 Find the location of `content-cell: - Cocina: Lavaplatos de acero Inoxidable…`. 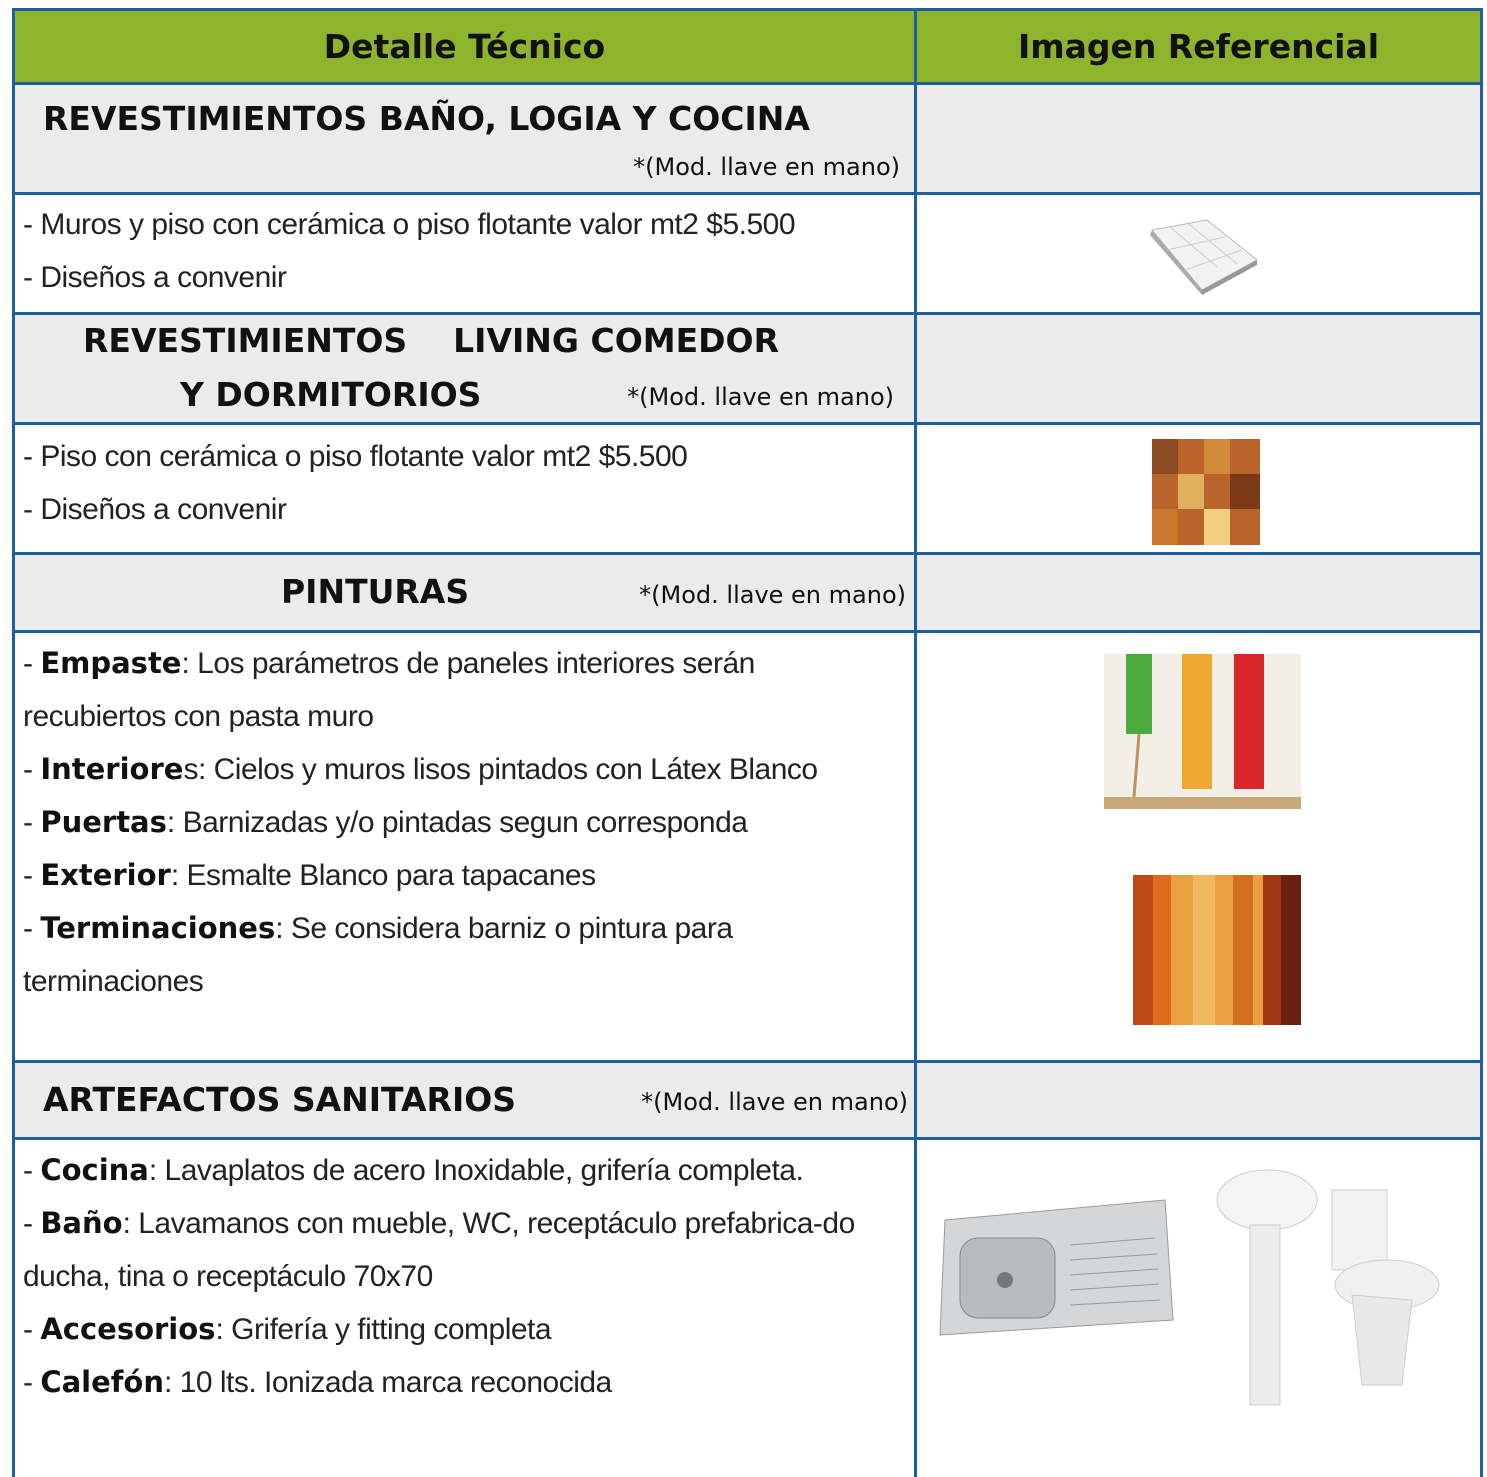

content-cell: - Cocina: Lavaplatos de acero Inoxidable… is located at coordinates (464, 1307).